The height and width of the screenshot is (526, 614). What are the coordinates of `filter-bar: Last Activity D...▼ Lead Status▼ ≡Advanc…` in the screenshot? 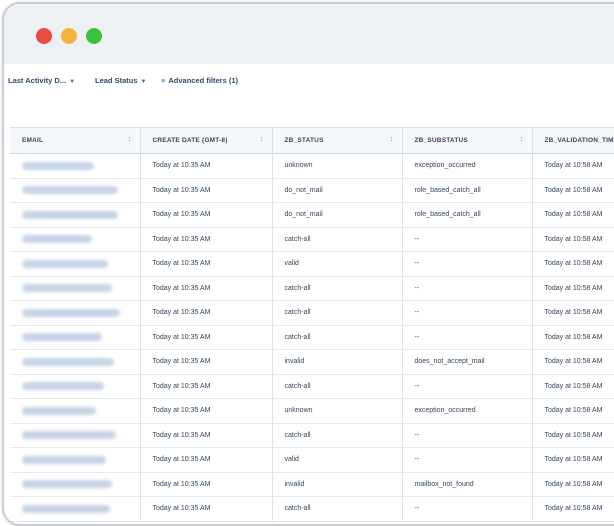 It's located at (309, 80).